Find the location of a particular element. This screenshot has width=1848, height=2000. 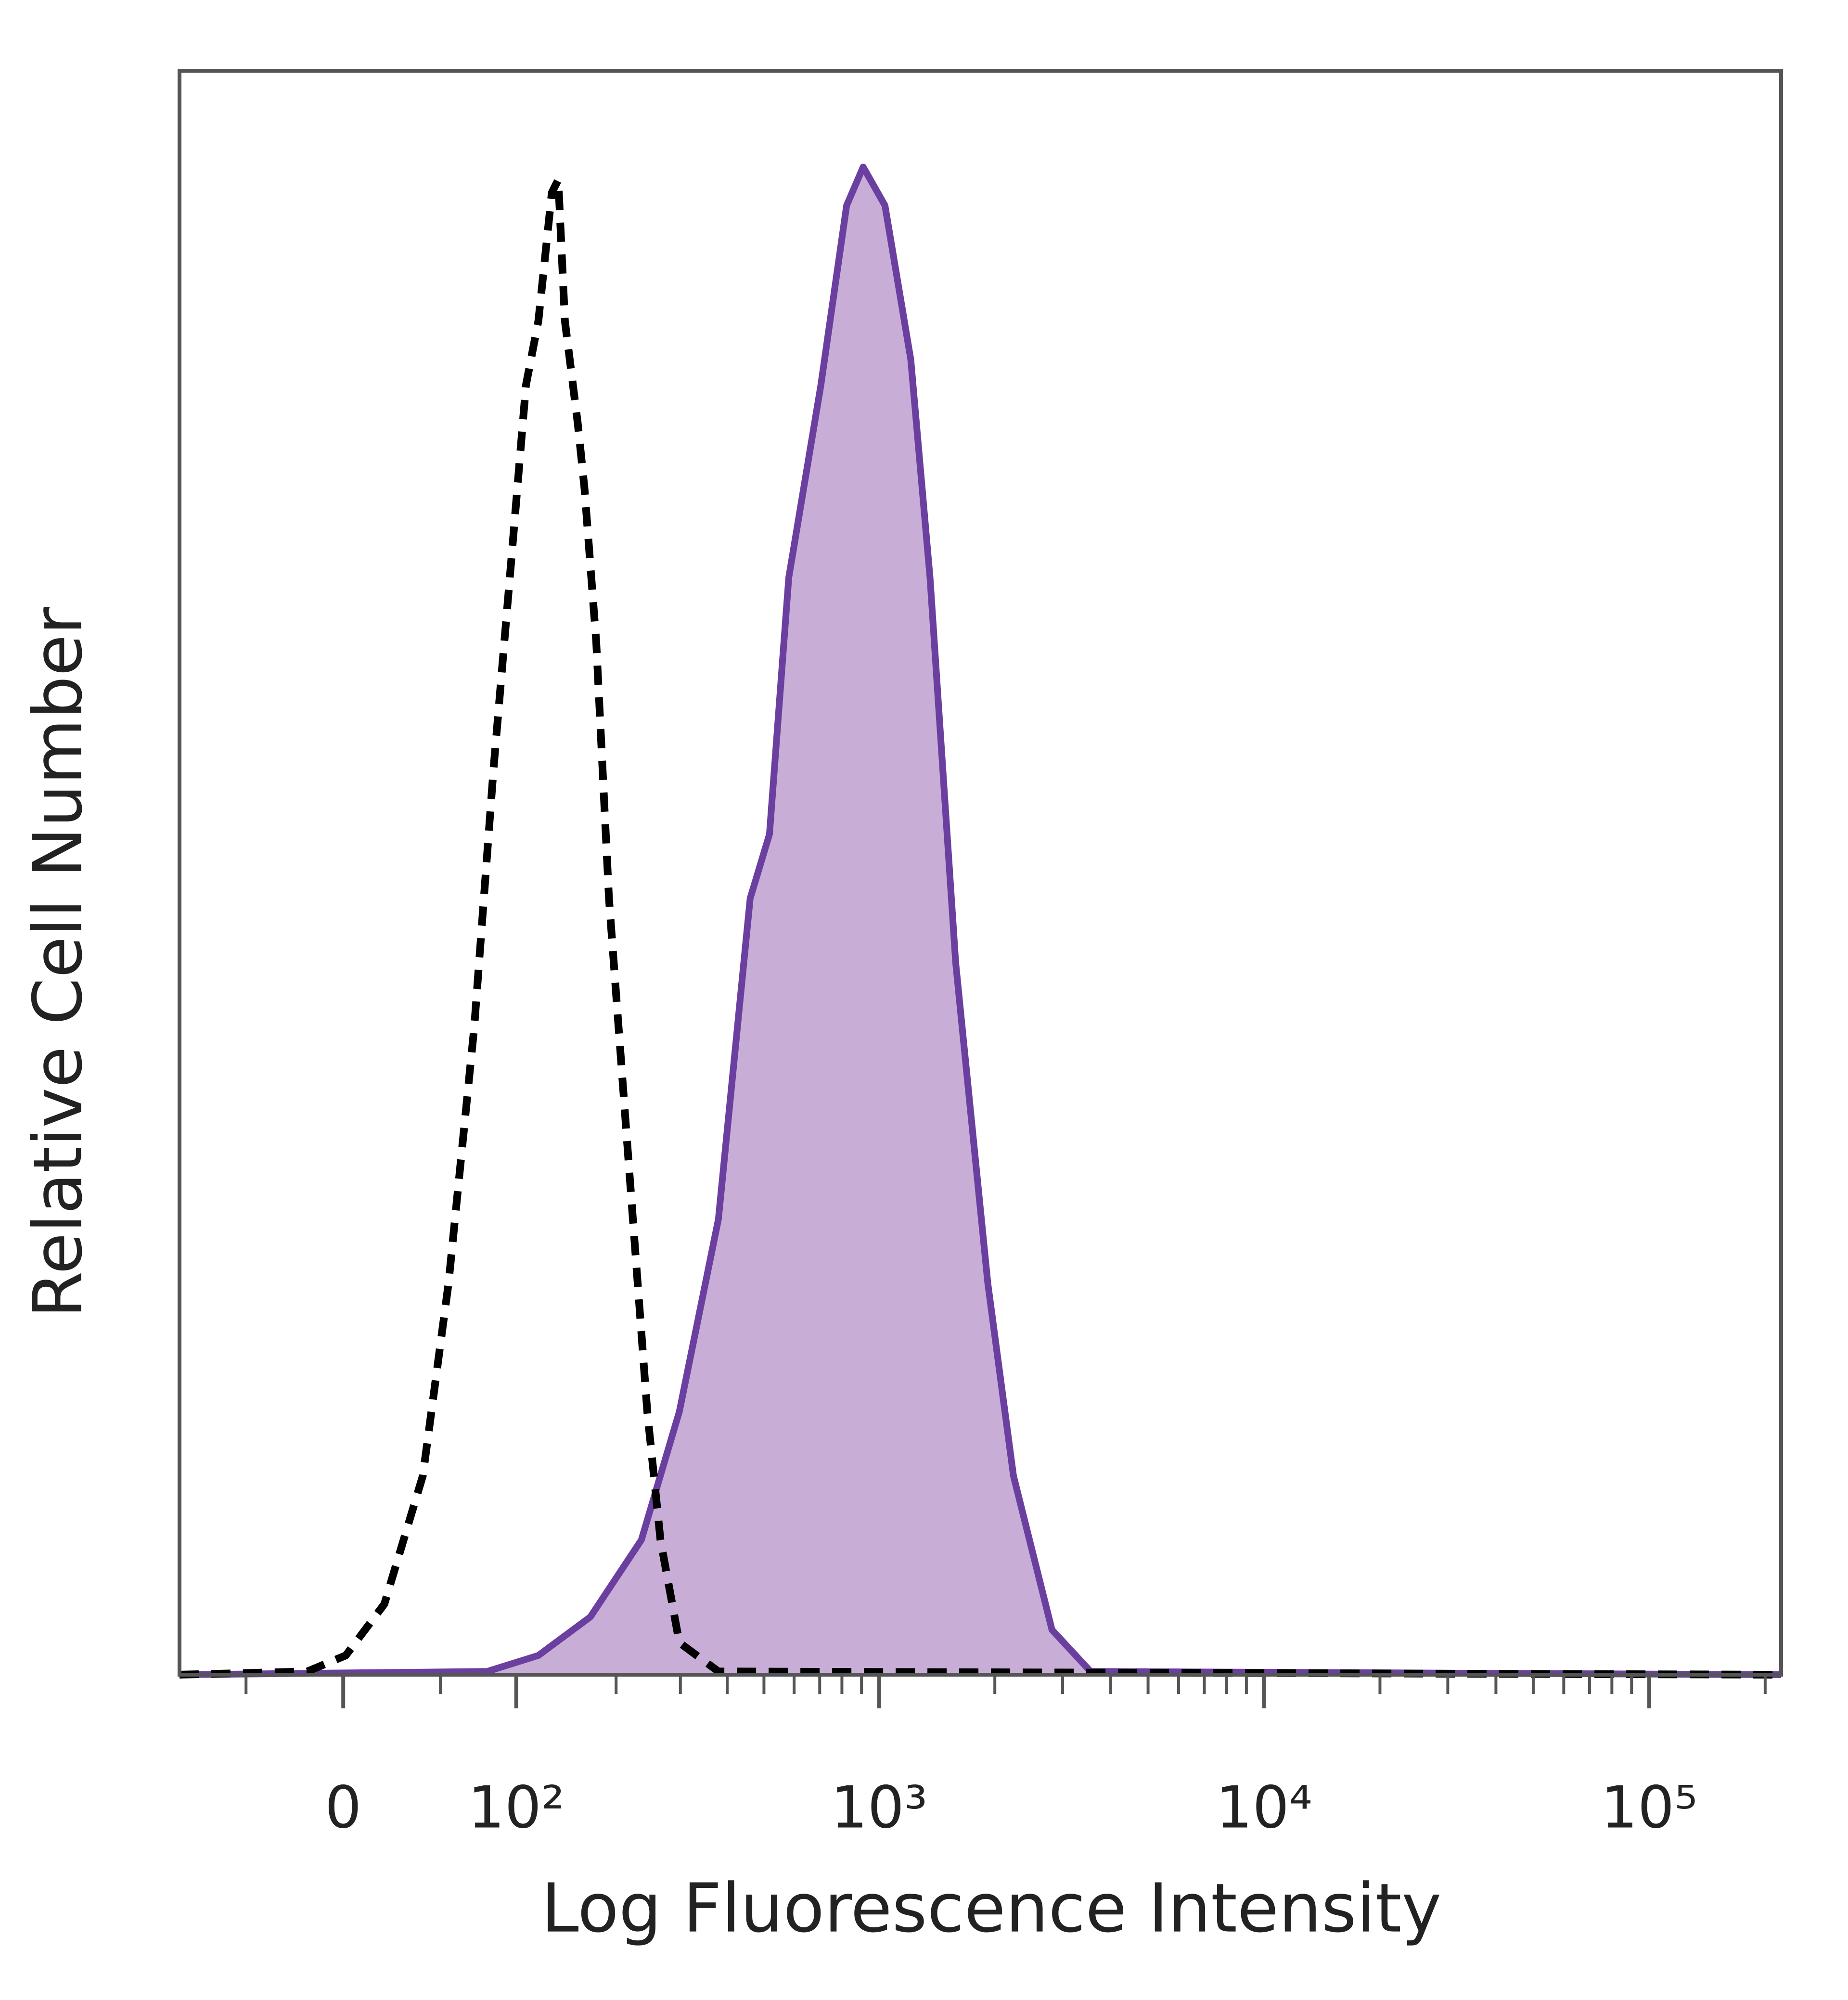

x-tick-label: 10² is located at coordinates (516, 1808).